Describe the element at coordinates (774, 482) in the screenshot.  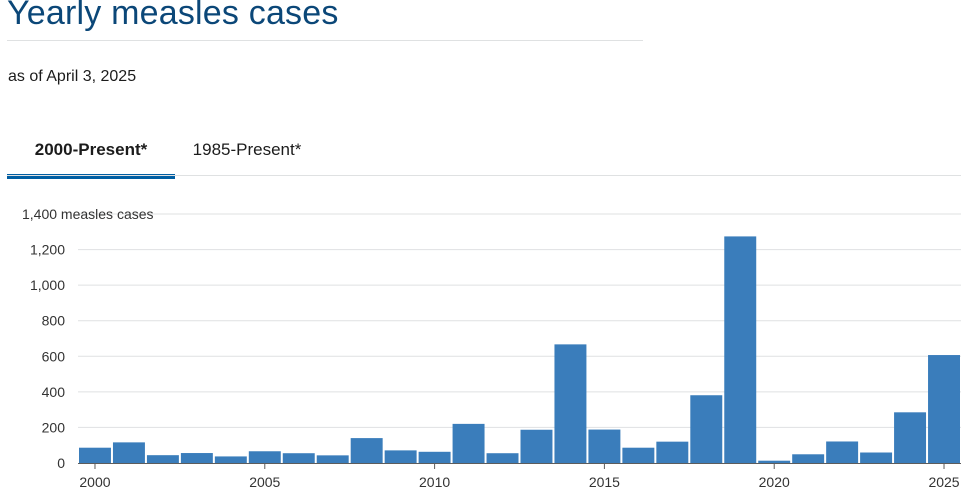
I see `x-tick-label: 2020` at that location.